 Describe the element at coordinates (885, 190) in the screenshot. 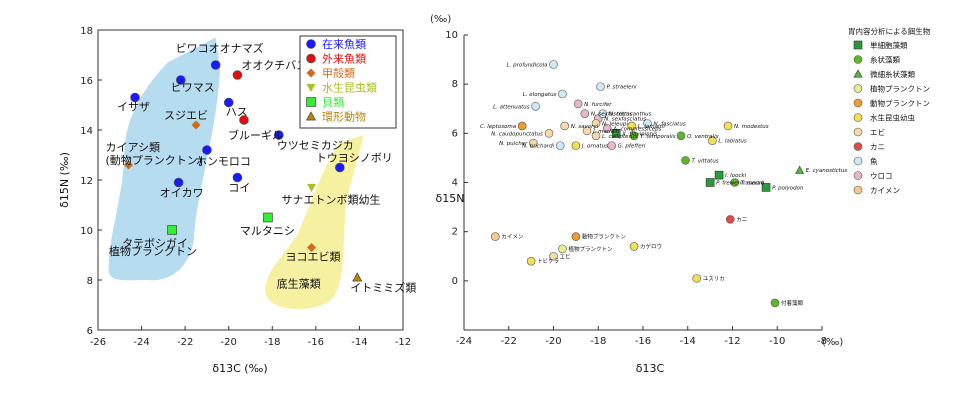

I see `right-legend-label: カイメン` at that location.